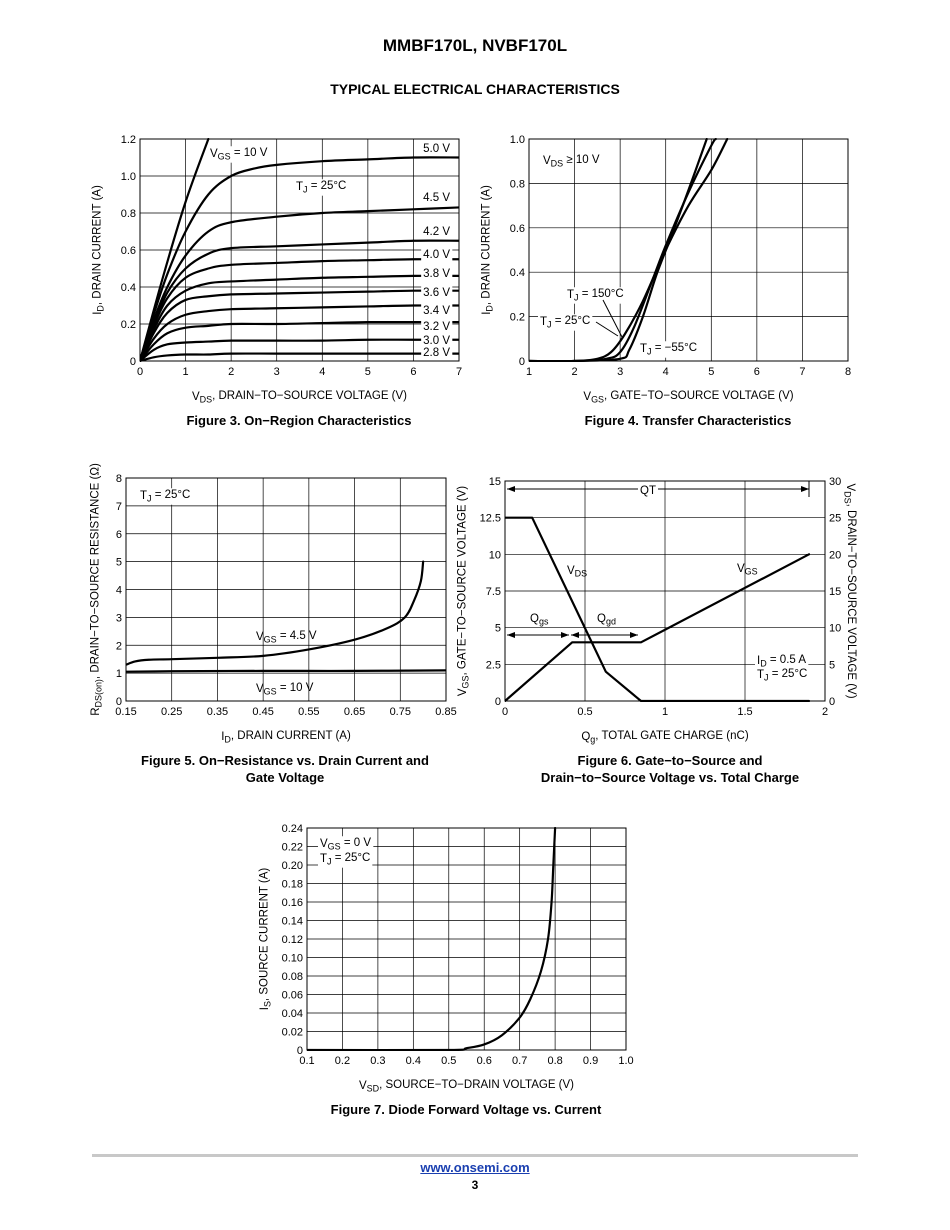 The width and height of the screenshot is (950, 1230). Describe the element at coordinates (217, 712) in the screenshot. I see `x-tick-label: 0.35` at that location.